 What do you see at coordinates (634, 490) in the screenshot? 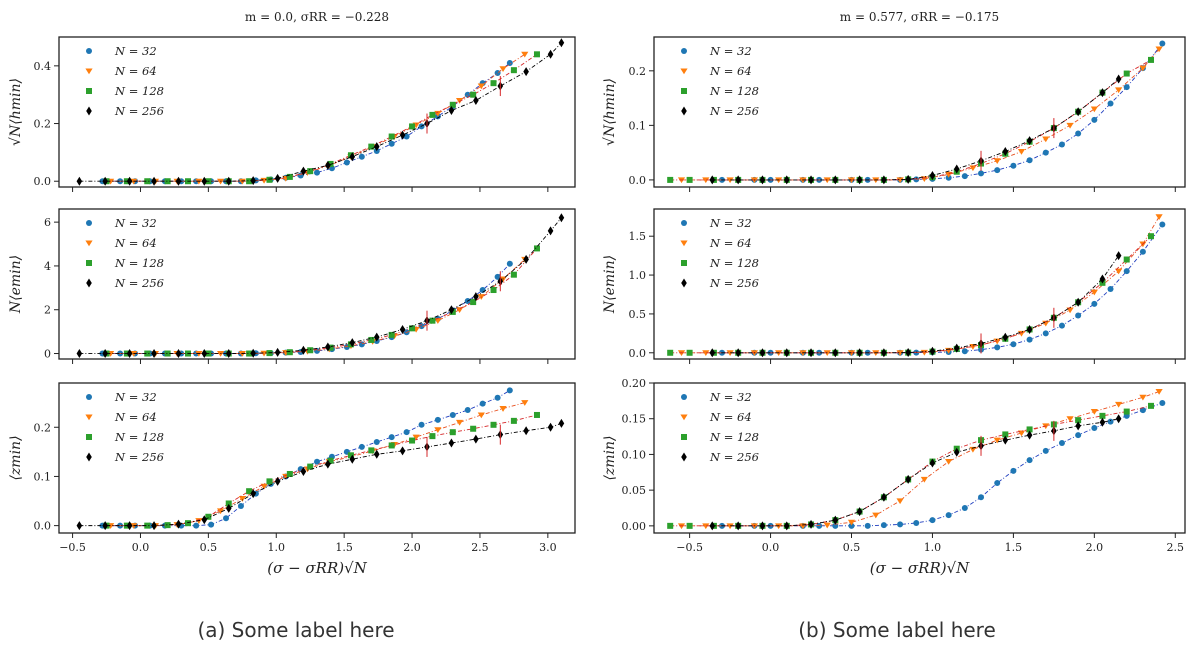
I see `y-tick-label: 0.05` at bounding box center [634, 490].